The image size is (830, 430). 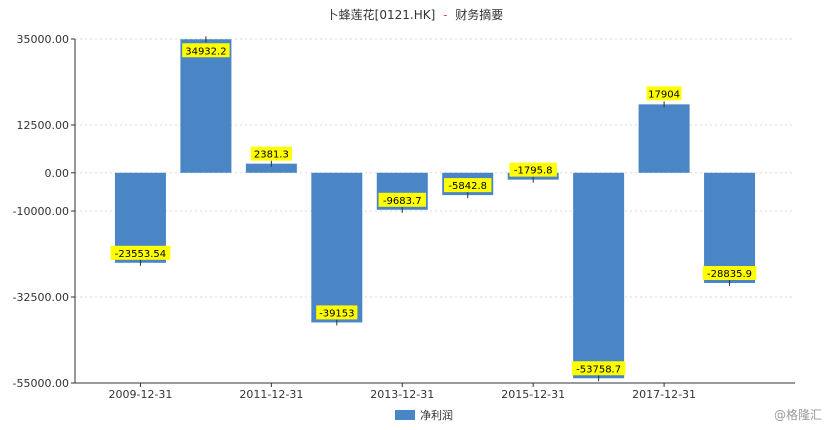 What do you see at coordinates (533, 394) in the screenshot?
I see `x-tick-label: 2015-12-31` at bounding box center [533, 394].